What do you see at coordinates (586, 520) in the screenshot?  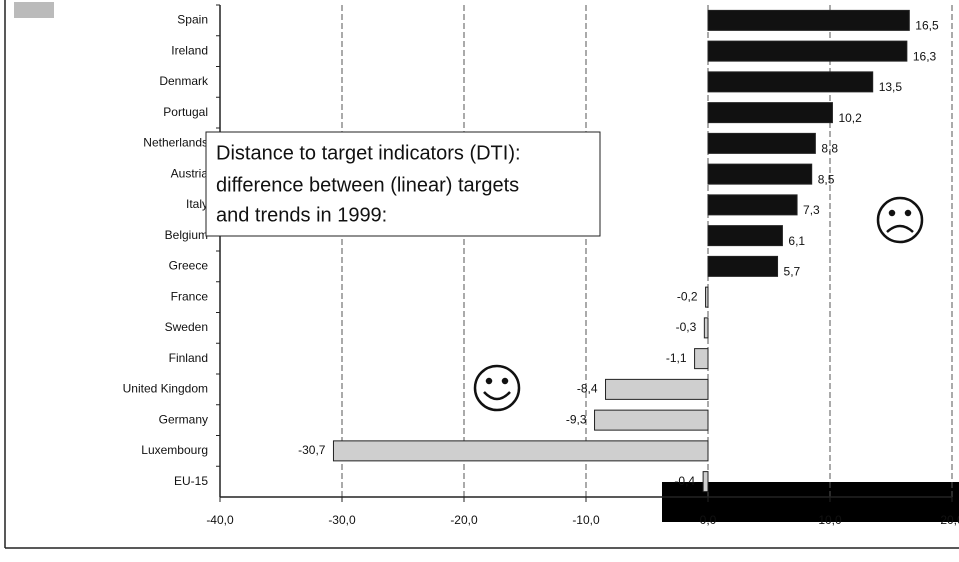 I see `x-tick-label: -10,0` at bounding box center [586, 520].